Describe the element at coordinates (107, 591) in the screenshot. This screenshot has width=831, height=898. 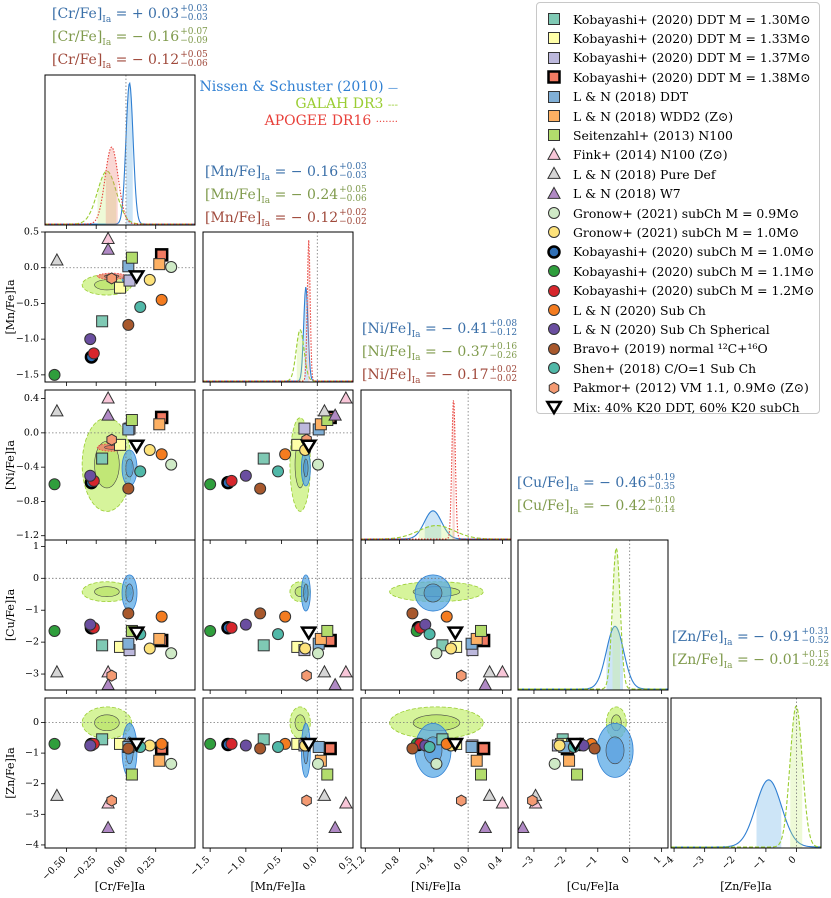
I see `contour-inner-galah` at that location.